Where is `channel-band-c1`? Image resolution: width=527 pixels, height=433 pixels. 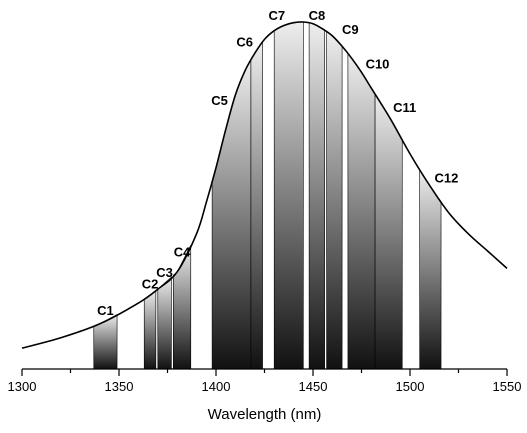 channel-band-c1 is located at coordinates (105, 342).